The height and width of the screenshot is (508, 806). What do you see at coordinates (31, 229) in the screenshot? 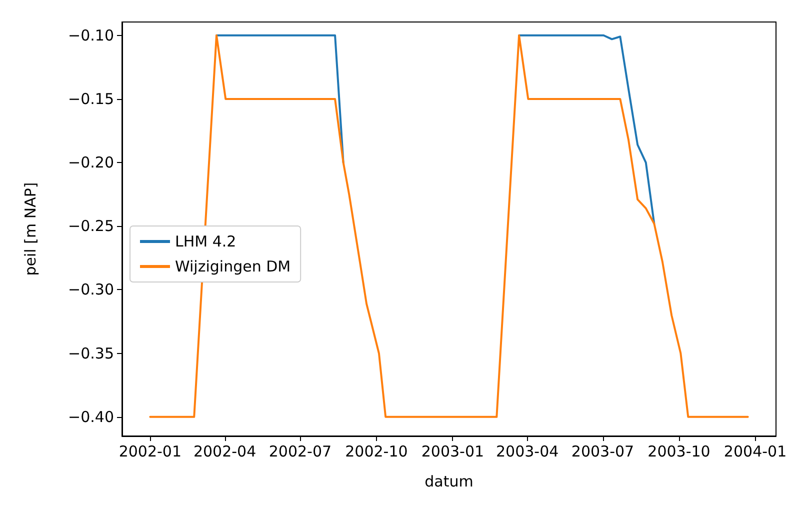
I see `y-axis-title: peil [m NAP]` at bounding box center [31, 229].